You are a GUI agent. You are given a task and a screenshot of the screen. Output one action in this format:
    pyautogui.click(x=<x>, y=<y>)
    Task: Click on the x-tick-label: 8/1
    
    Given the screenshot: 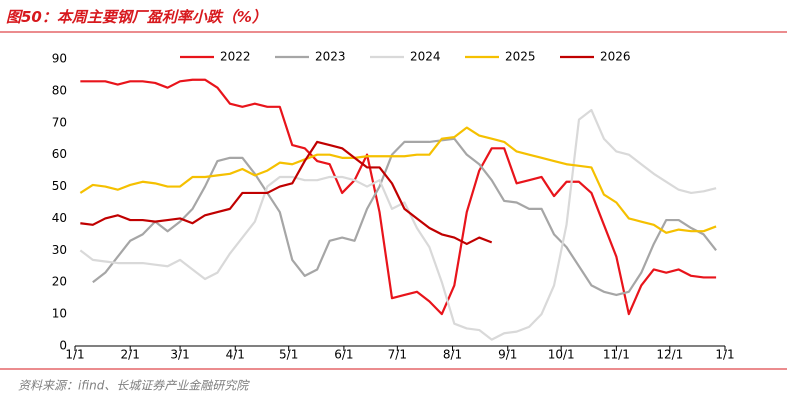 What is the action you would take?
    pyautogui.click(x=452, y=355)
    